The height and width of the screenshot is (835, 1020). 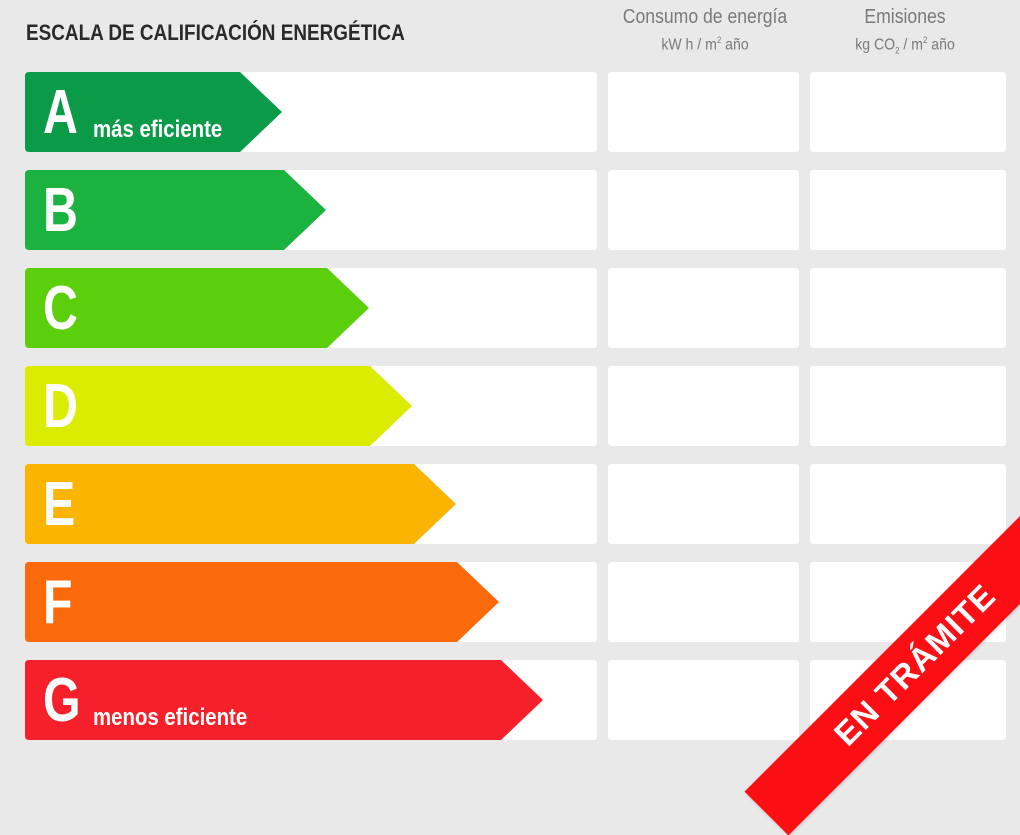 What do you see at coordinates (262, 602) in the screenshot?
I see `rating-arrow-f` at bounding box center [262, 602].